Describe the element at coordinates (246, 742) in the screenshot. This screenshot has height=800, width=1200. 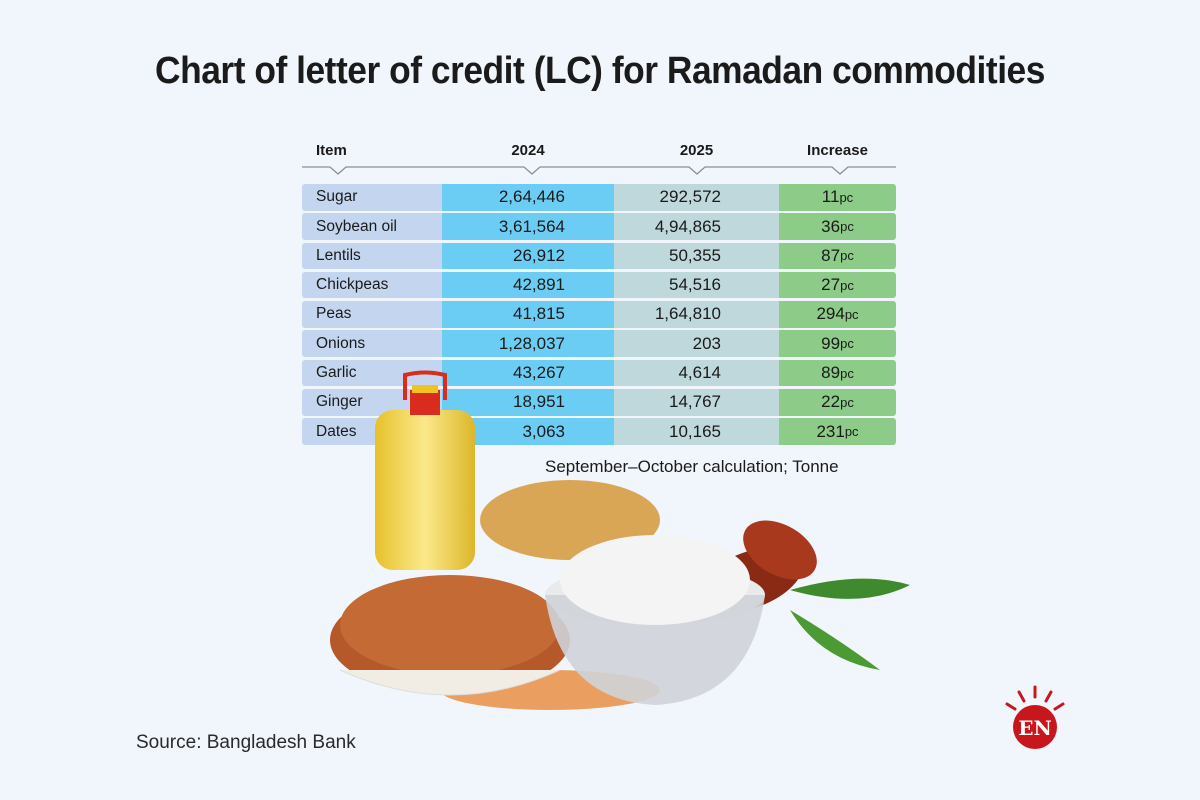
I see `source-text: Source: Bangladesh Bank` at that location.